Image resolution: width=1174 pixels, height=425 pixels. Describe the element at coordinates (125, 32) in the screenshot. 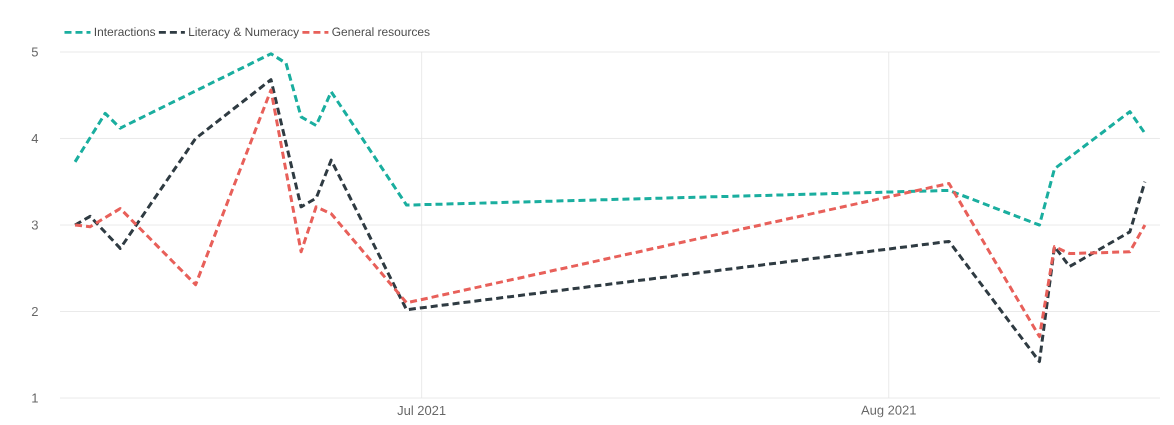

I see `legend-label: Interactions` at that location.